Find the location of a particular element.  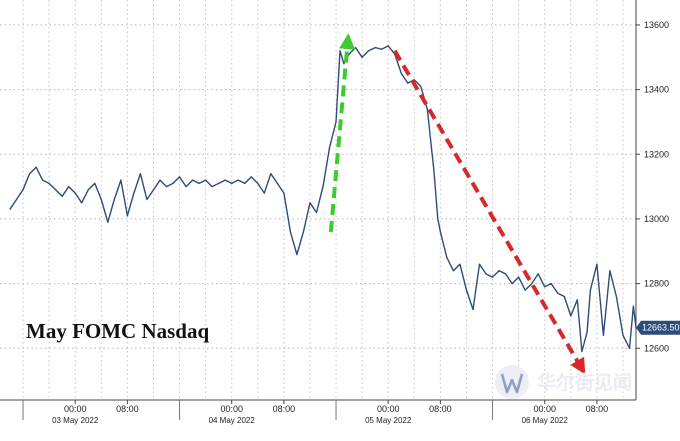

watermark: 华尔街见闻 is located at coordinates (563, 382).